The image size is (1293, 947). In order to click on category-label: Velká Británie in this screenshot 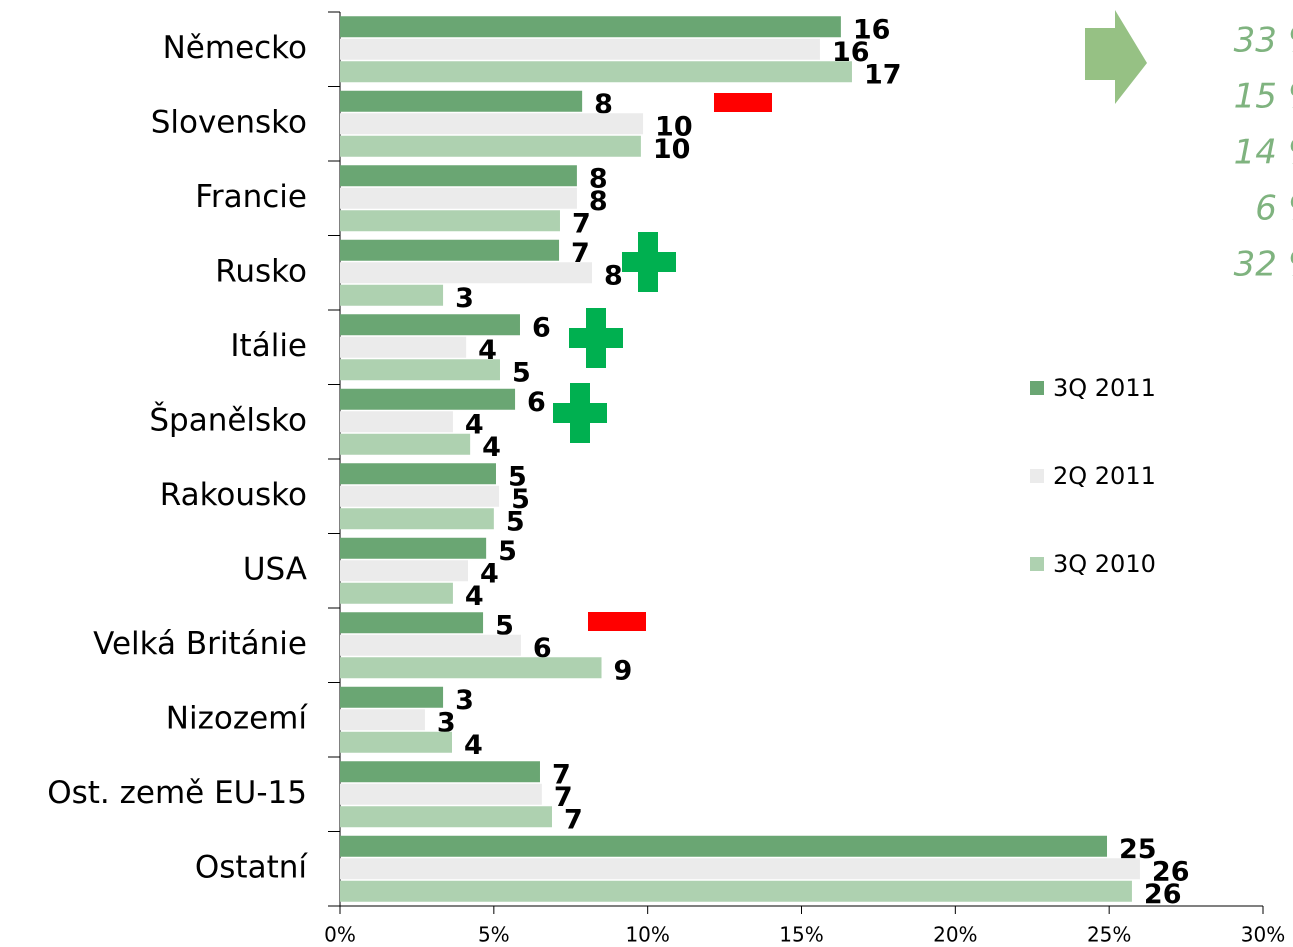, I will do `click(200, 644)`.